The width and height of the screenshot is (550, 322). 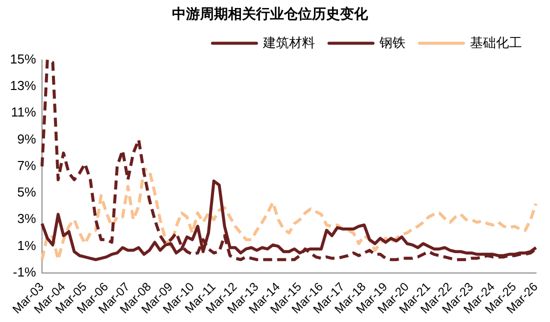 I want to click on y-tick-label: 9%, so click(x=26, y=138).